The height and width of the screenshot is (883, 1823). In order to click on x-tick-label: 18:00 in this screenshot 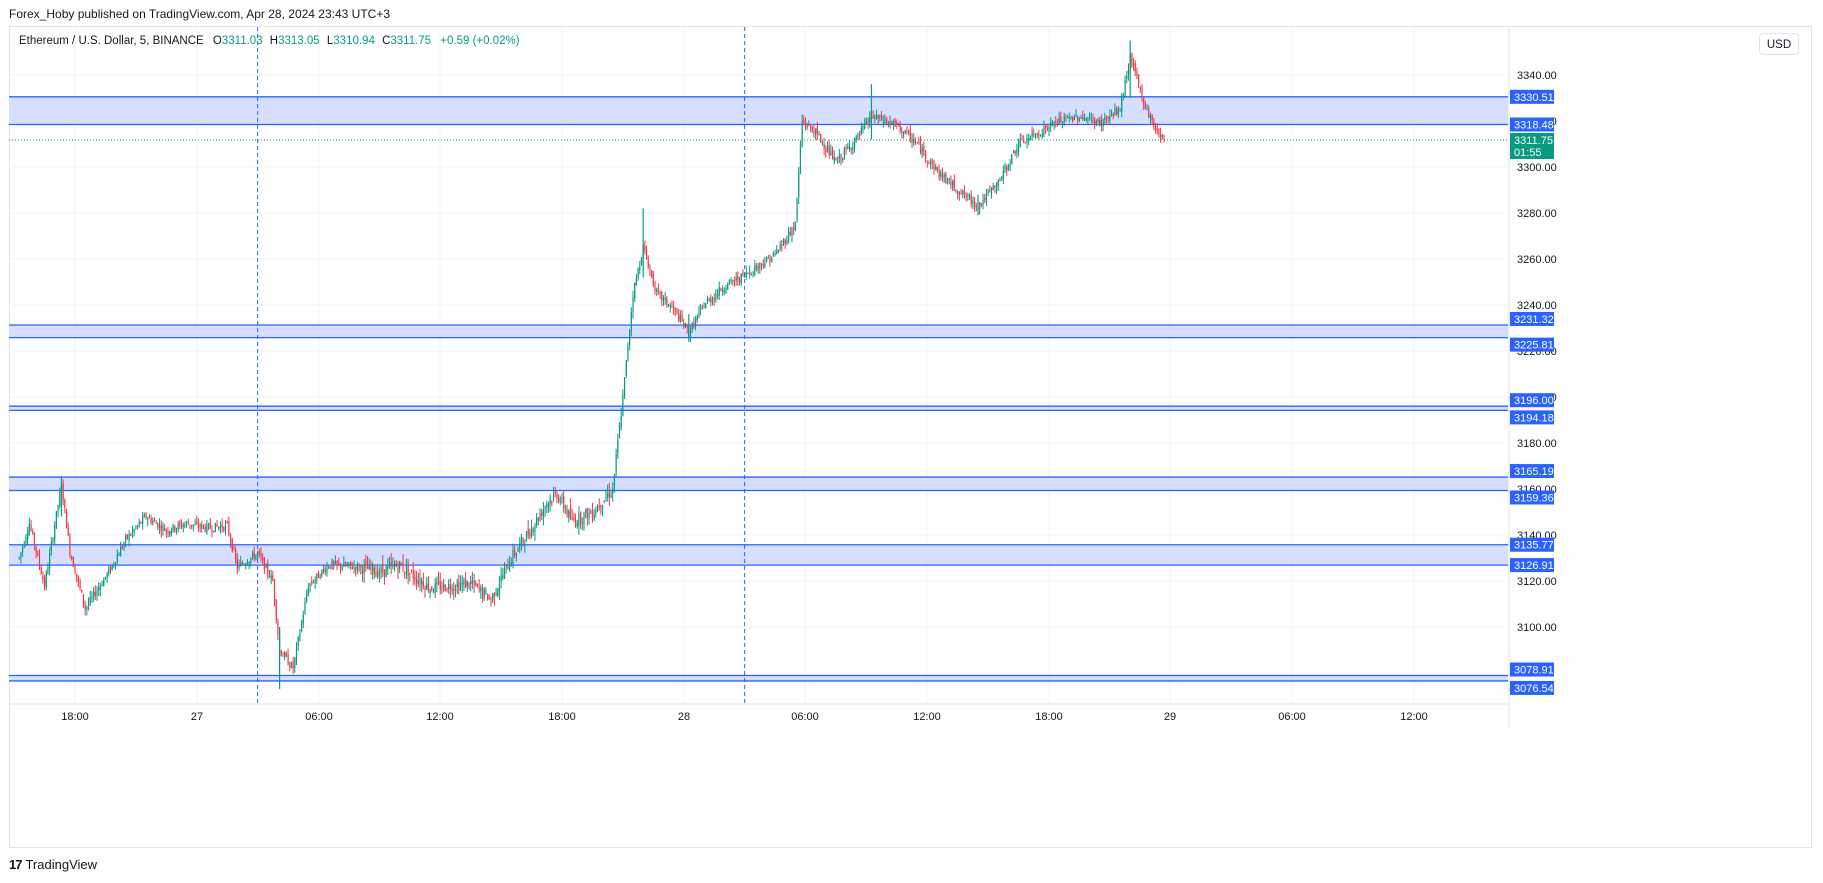, I will do `click(75, 717)`.